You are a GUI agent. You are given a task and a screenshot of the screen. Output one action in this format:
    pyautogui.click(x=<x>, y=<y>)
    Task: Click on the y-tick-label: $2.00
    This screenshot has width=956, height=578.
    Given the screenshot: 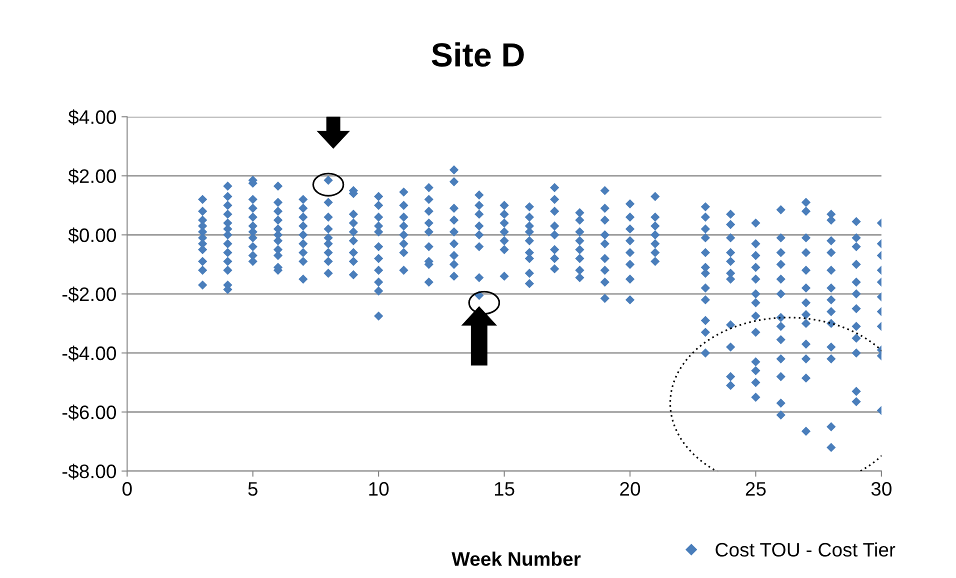 What is the action you would take?
    pyautogui.click(x=92, y=176)
    